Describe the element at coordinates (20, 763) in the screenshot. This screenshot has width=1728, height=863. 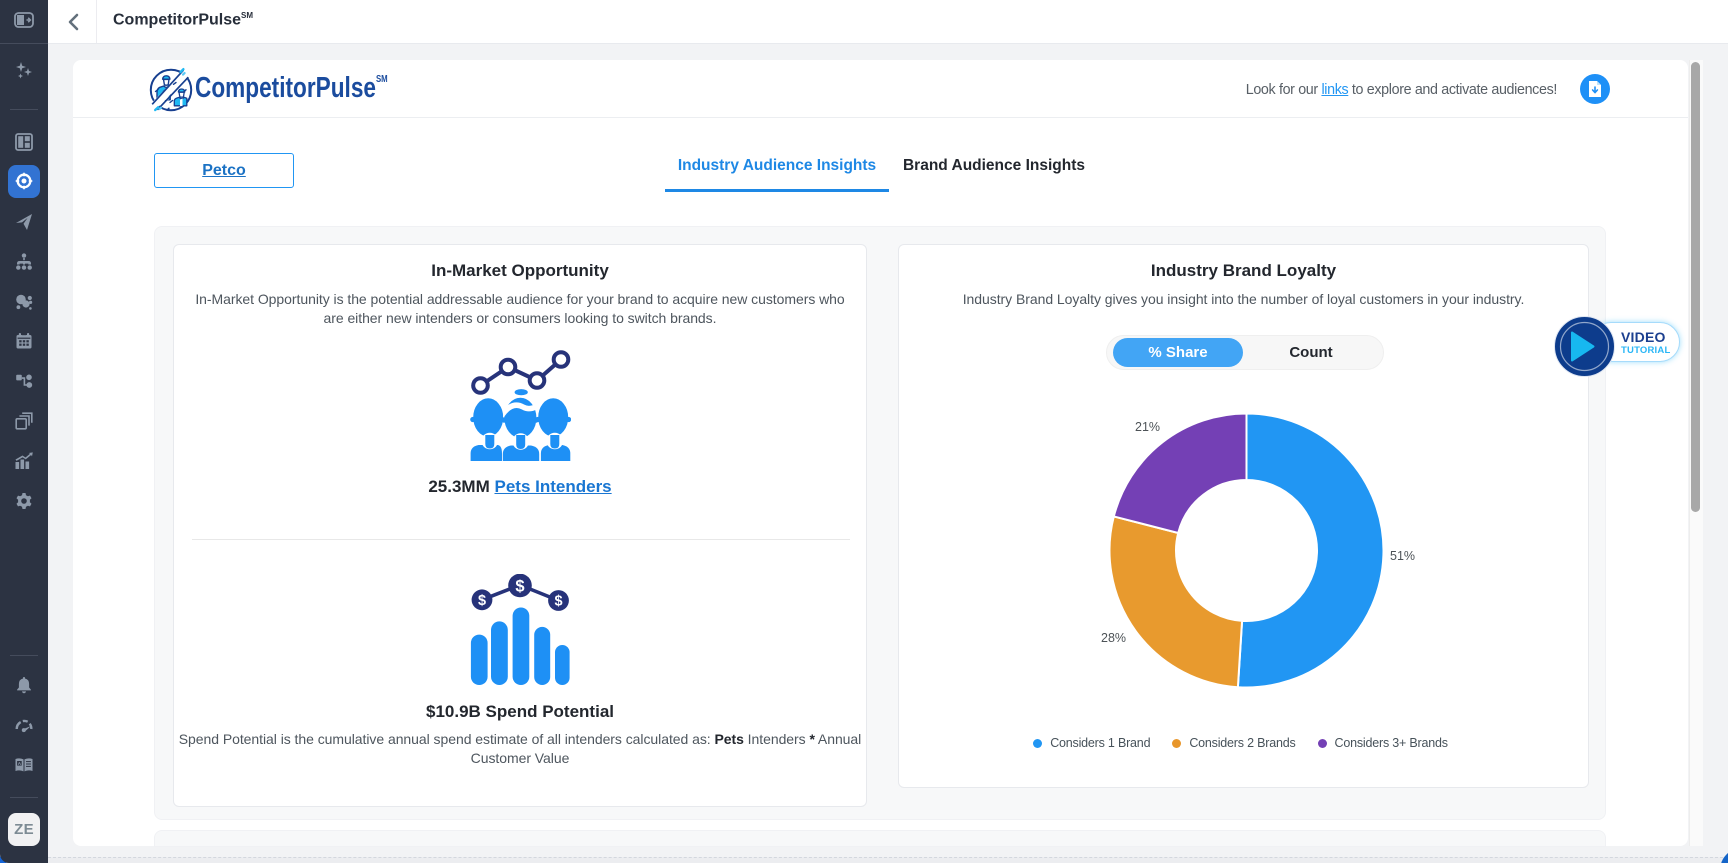
I see `svg-text: A` at that location.